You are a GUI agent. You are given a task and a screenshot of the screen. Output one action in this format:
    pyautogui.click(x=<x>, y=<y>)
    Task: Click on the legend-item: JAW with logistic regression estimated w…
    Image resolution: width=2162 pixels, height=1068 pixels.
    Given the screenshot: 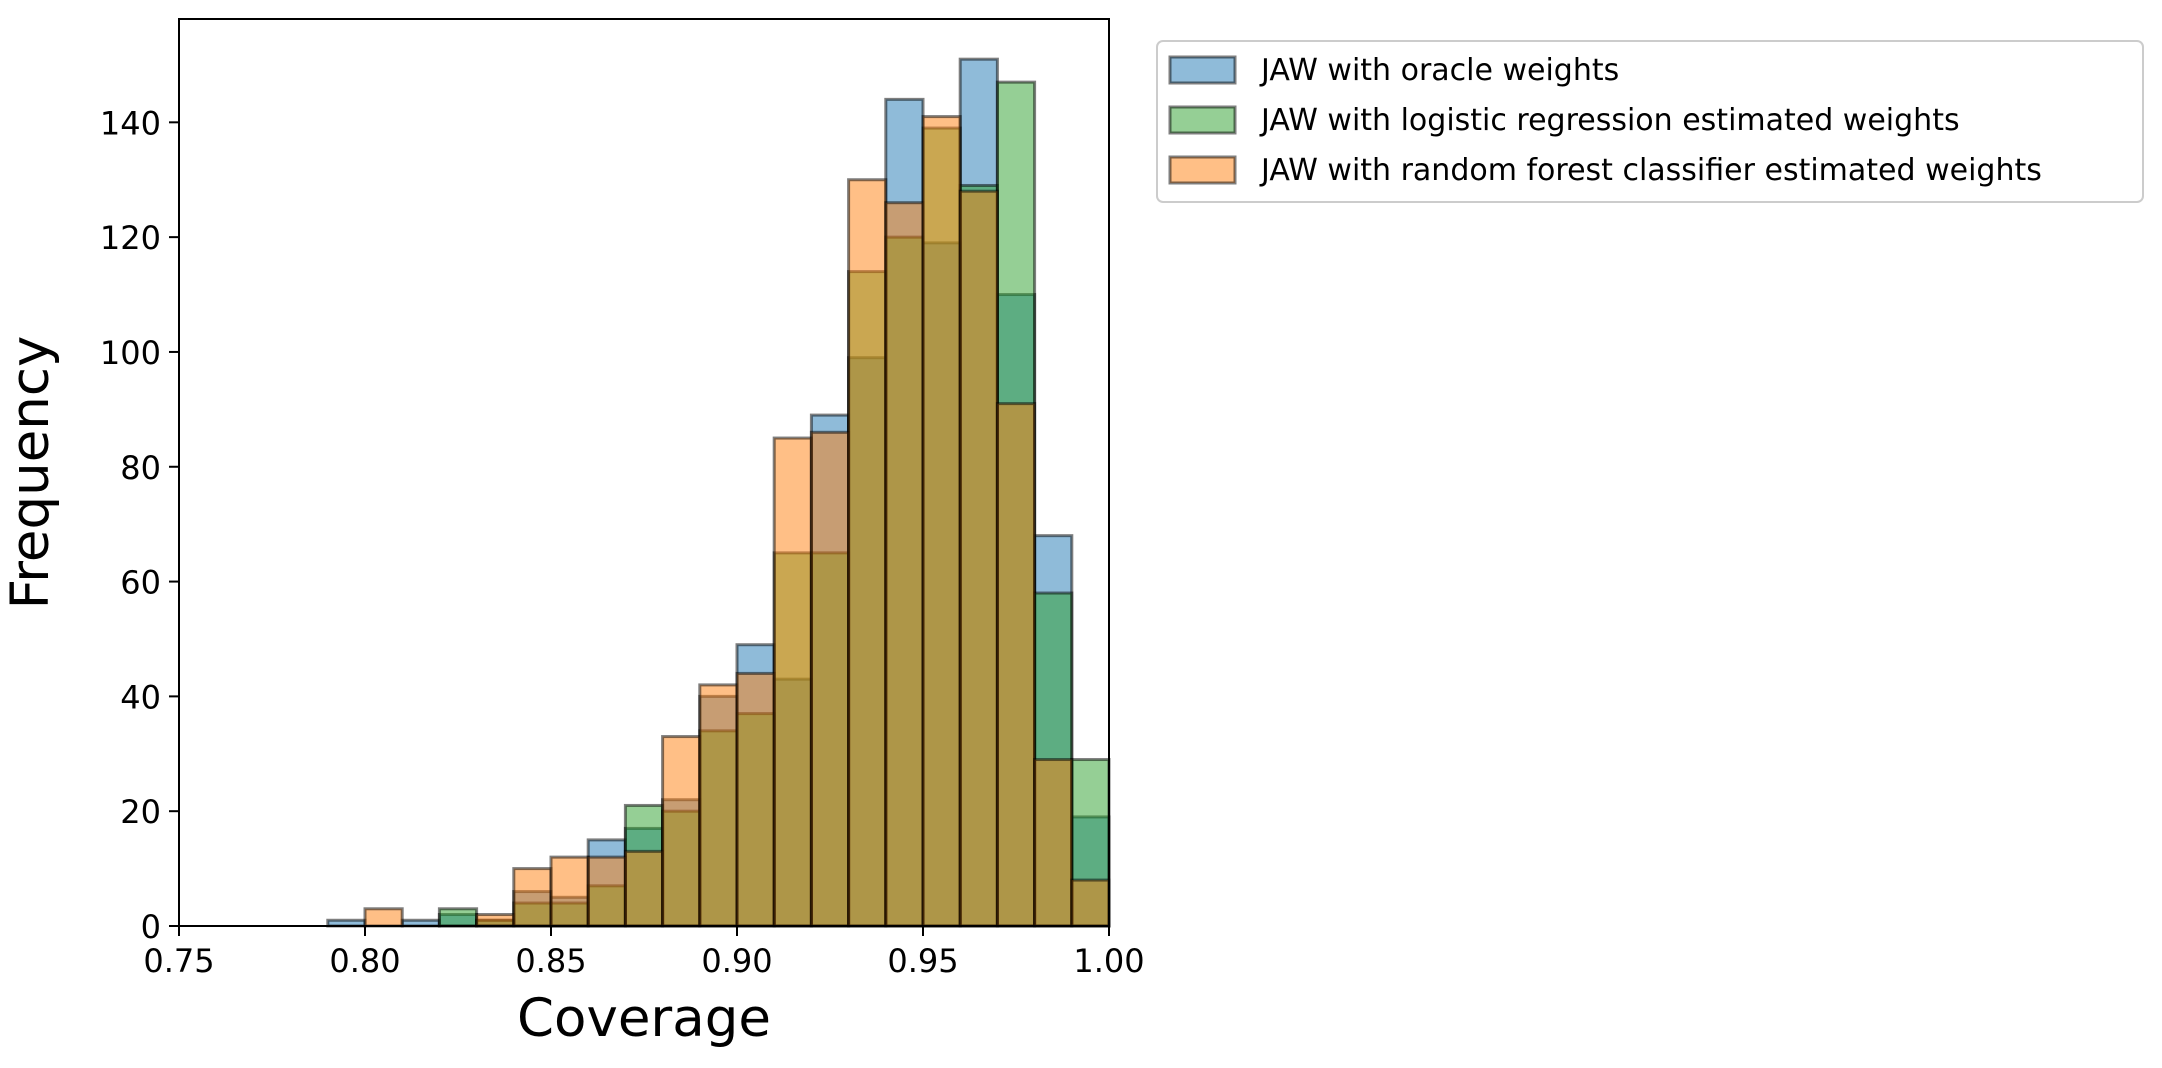 What is the action you would take?
    pyautogui.click(x=1564, y=120)
    